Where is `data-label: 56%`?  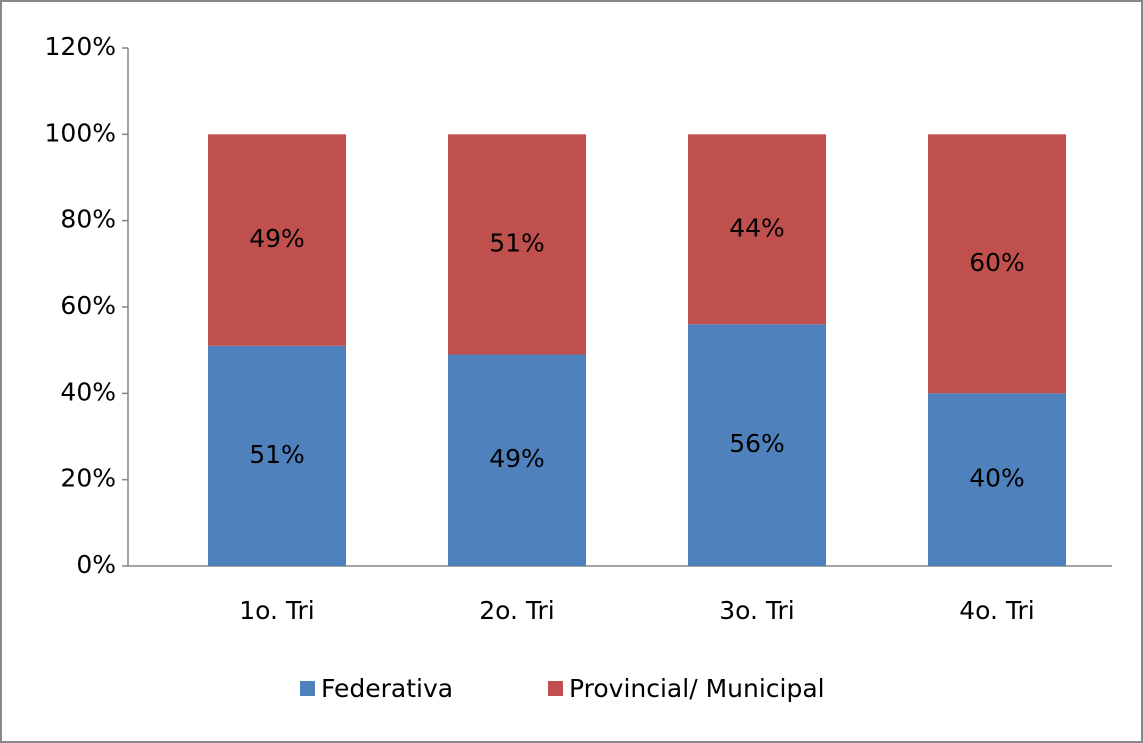 data-label: 56% is located at coordinates (757, 443).